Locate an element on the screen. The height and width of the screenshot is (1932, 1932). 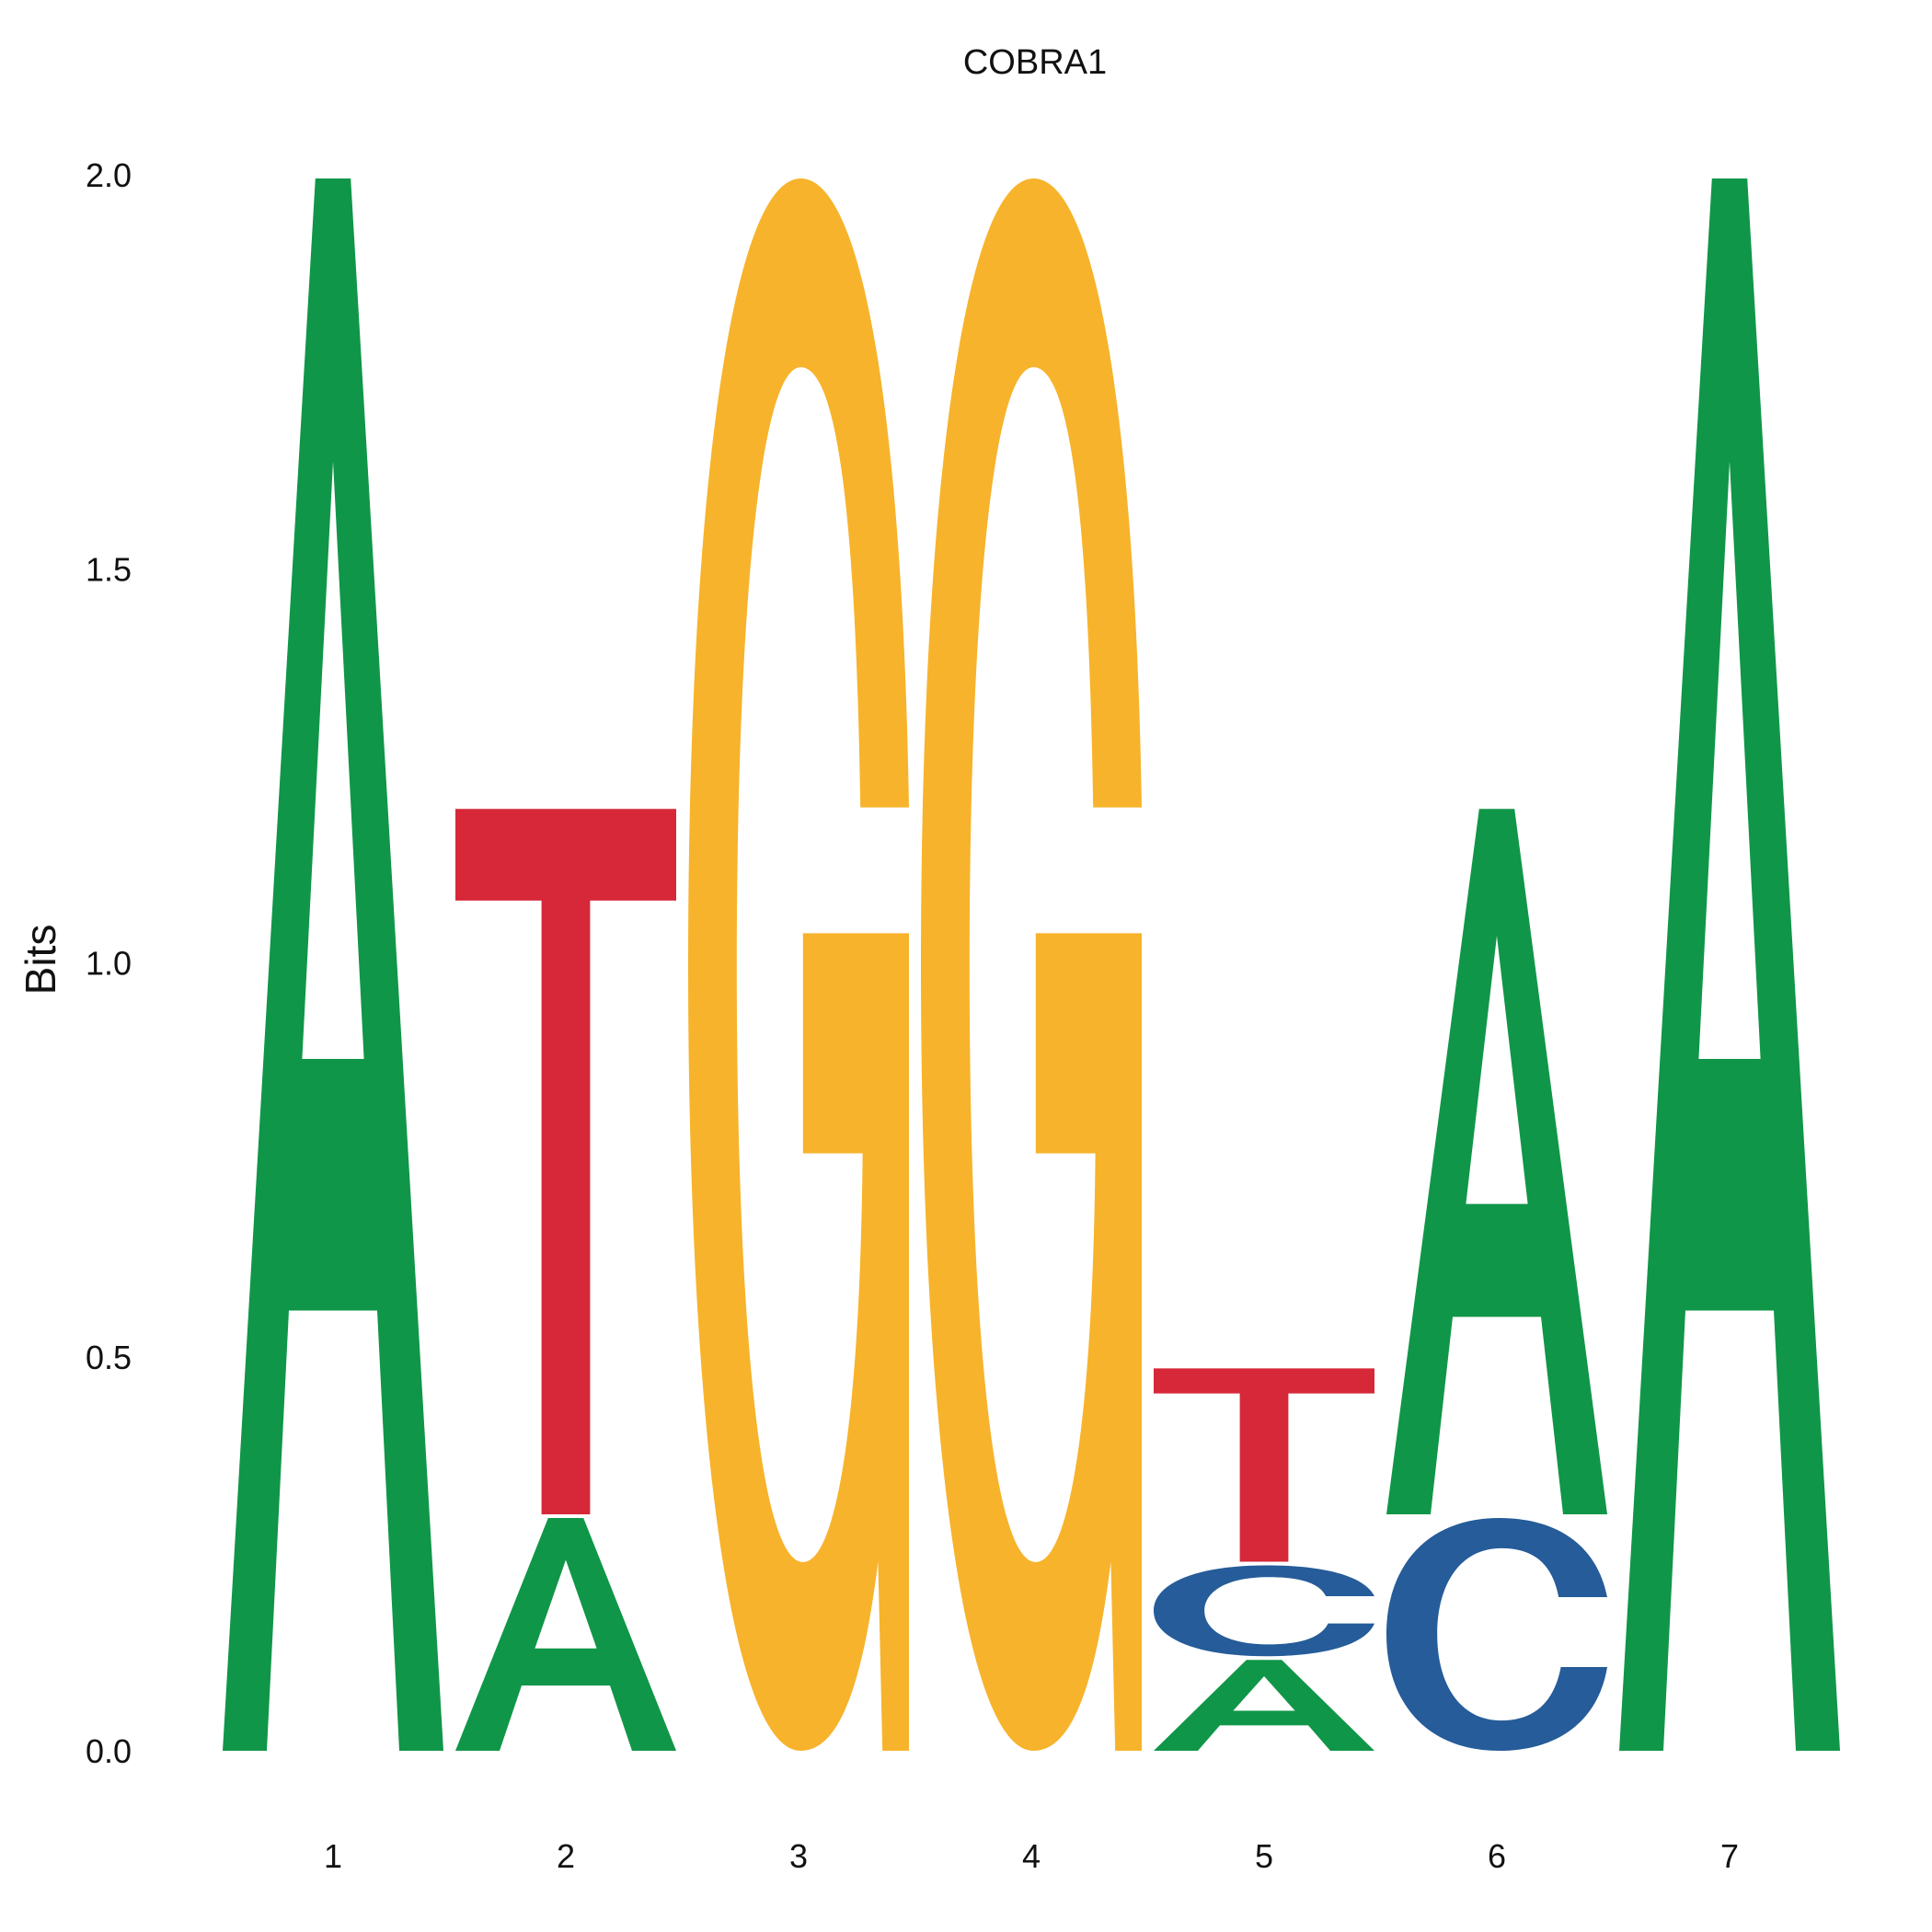
y-tick-label: 0.5 is located at coordinates (109, 1357).